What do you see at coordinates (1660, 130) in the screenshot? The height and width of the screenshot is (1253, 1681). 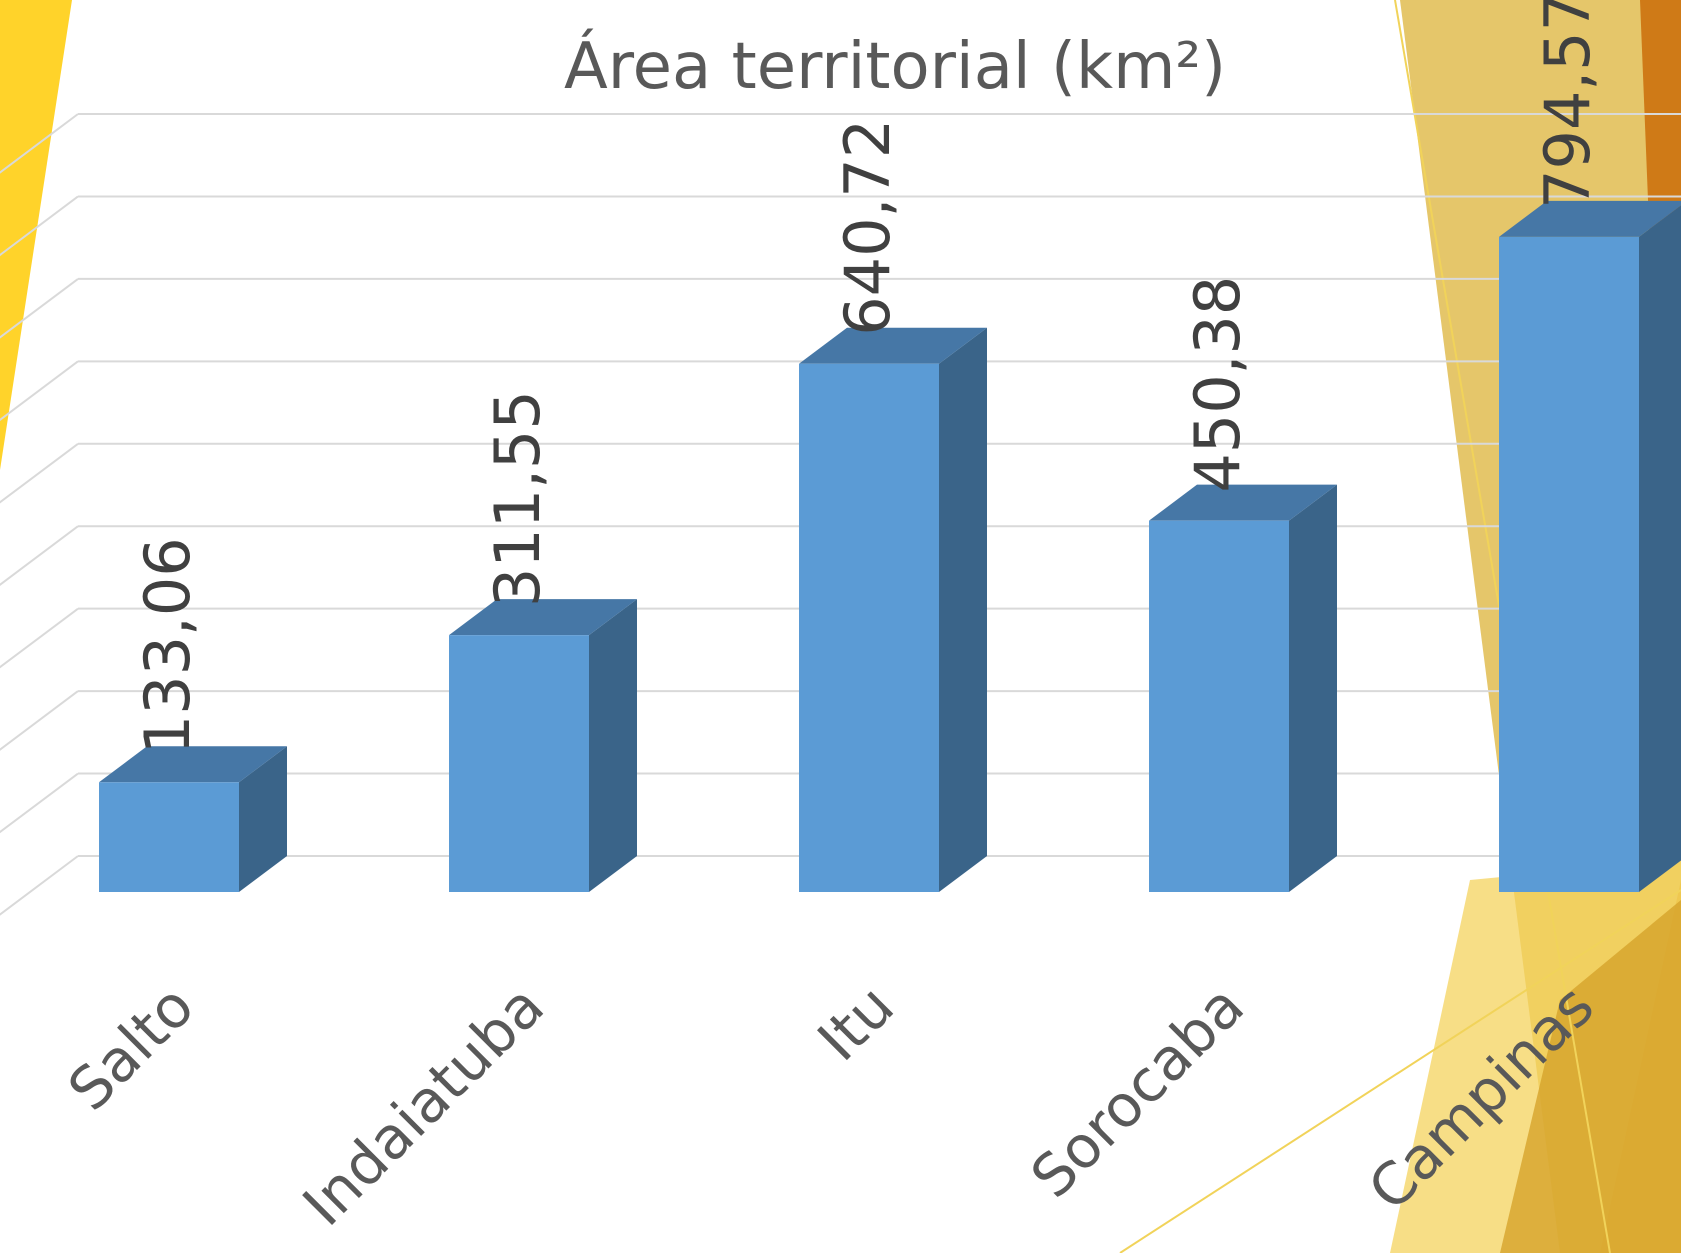 I see `right-orange-panel` at bounding box center [1660, 130].